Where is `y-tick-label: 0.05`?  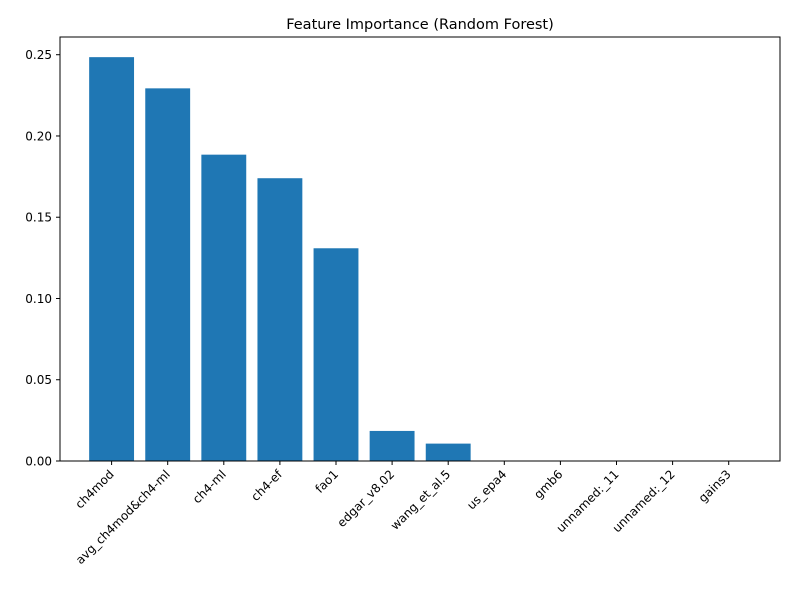
y-tick-label: 0.05 is located at coordinates (38, 380).